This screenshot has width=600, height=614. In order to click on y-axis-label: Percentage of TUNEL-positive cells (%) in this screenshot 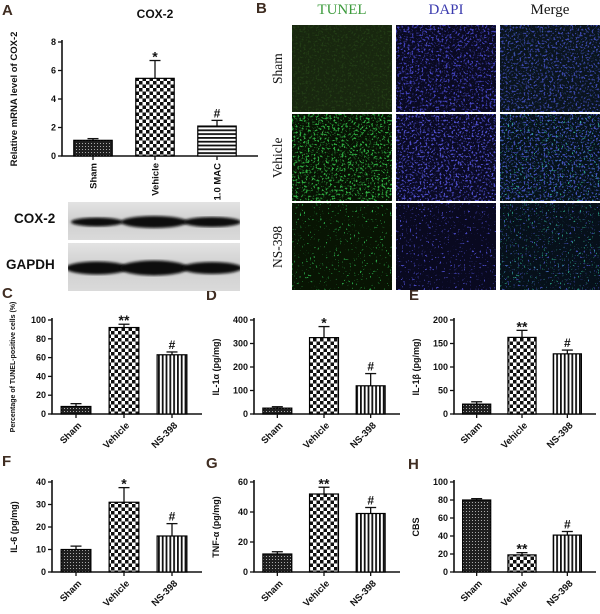, I will do `click(13, 367)`.